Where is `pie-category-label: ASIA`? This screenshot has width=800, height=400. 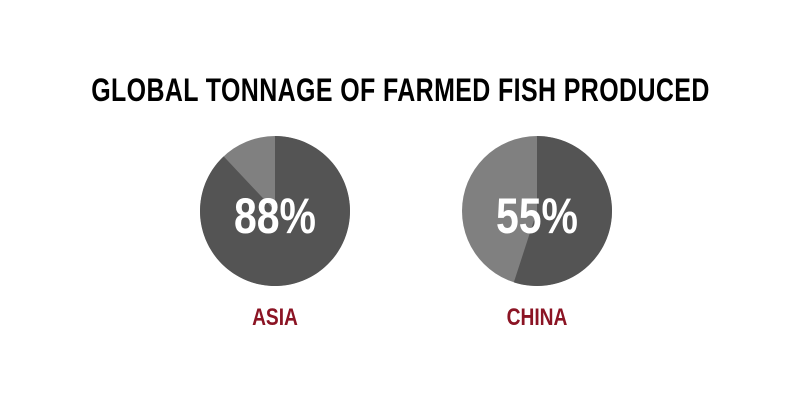
pie-category-label: ASIA is located at coordinates (275, 317).